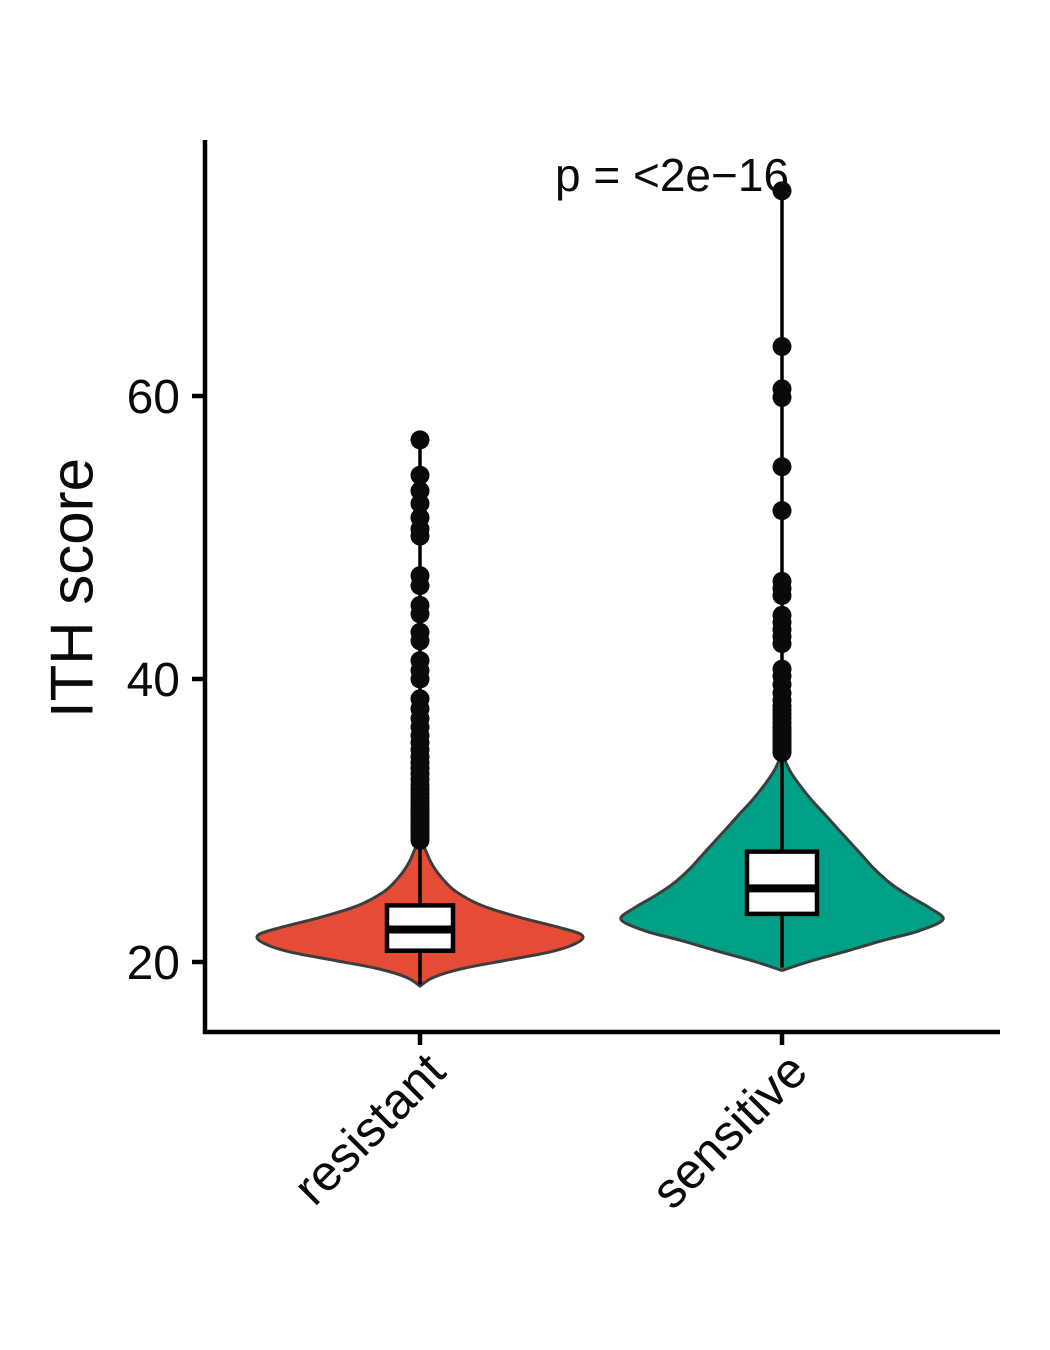  What do you see at coordinates (672, 175) in the screenshot?
I see `p-value-annotation: p = <2e−16` at bounding box center [672, 175].